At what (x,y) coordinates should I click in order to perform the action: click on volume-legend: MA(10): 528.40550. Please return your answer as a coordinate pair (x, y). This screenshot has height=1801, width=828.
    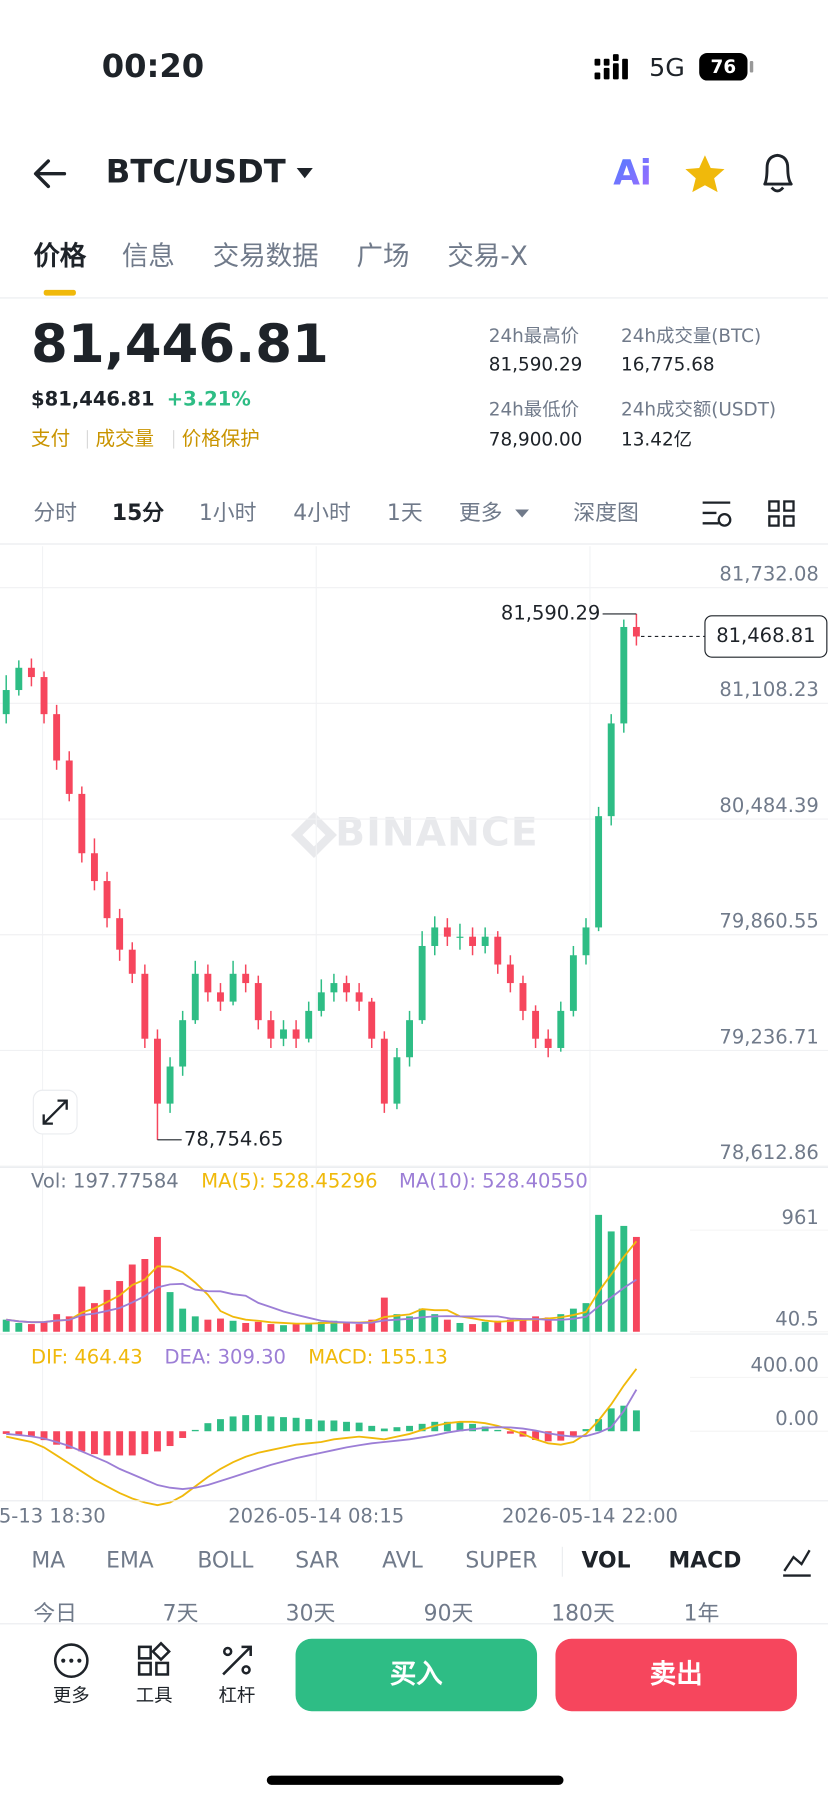
    Looking at the image, I should click on (493, 1181).